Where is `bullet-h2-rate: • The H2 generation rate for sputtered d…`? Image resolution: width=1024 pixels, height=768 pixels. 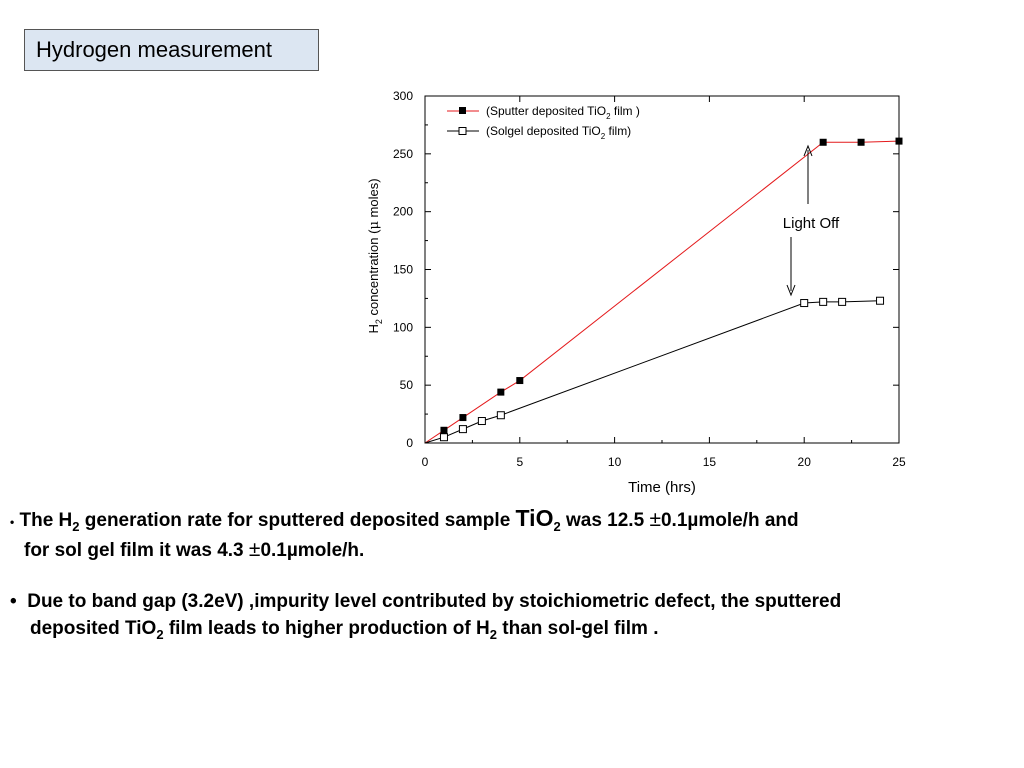 bullet-h2-rate: • The H2 generation rate for sputtered d… is located at coordinates (404, 534).